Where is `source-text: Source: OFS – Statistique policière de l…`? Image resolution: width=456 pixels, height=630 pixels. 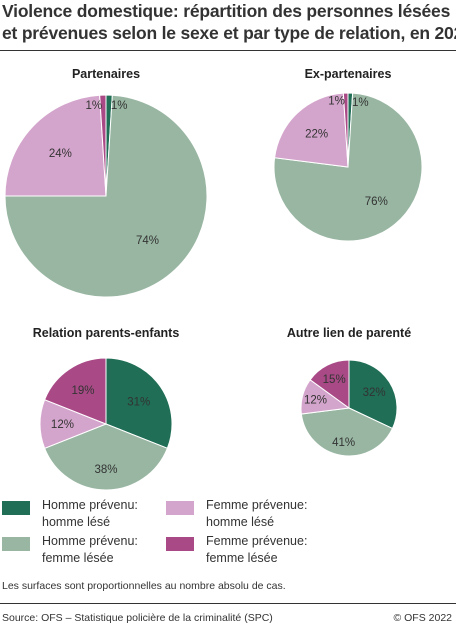
source-text: Source: OFS – Statistique policière de l… is located at coordinates (137, 618).